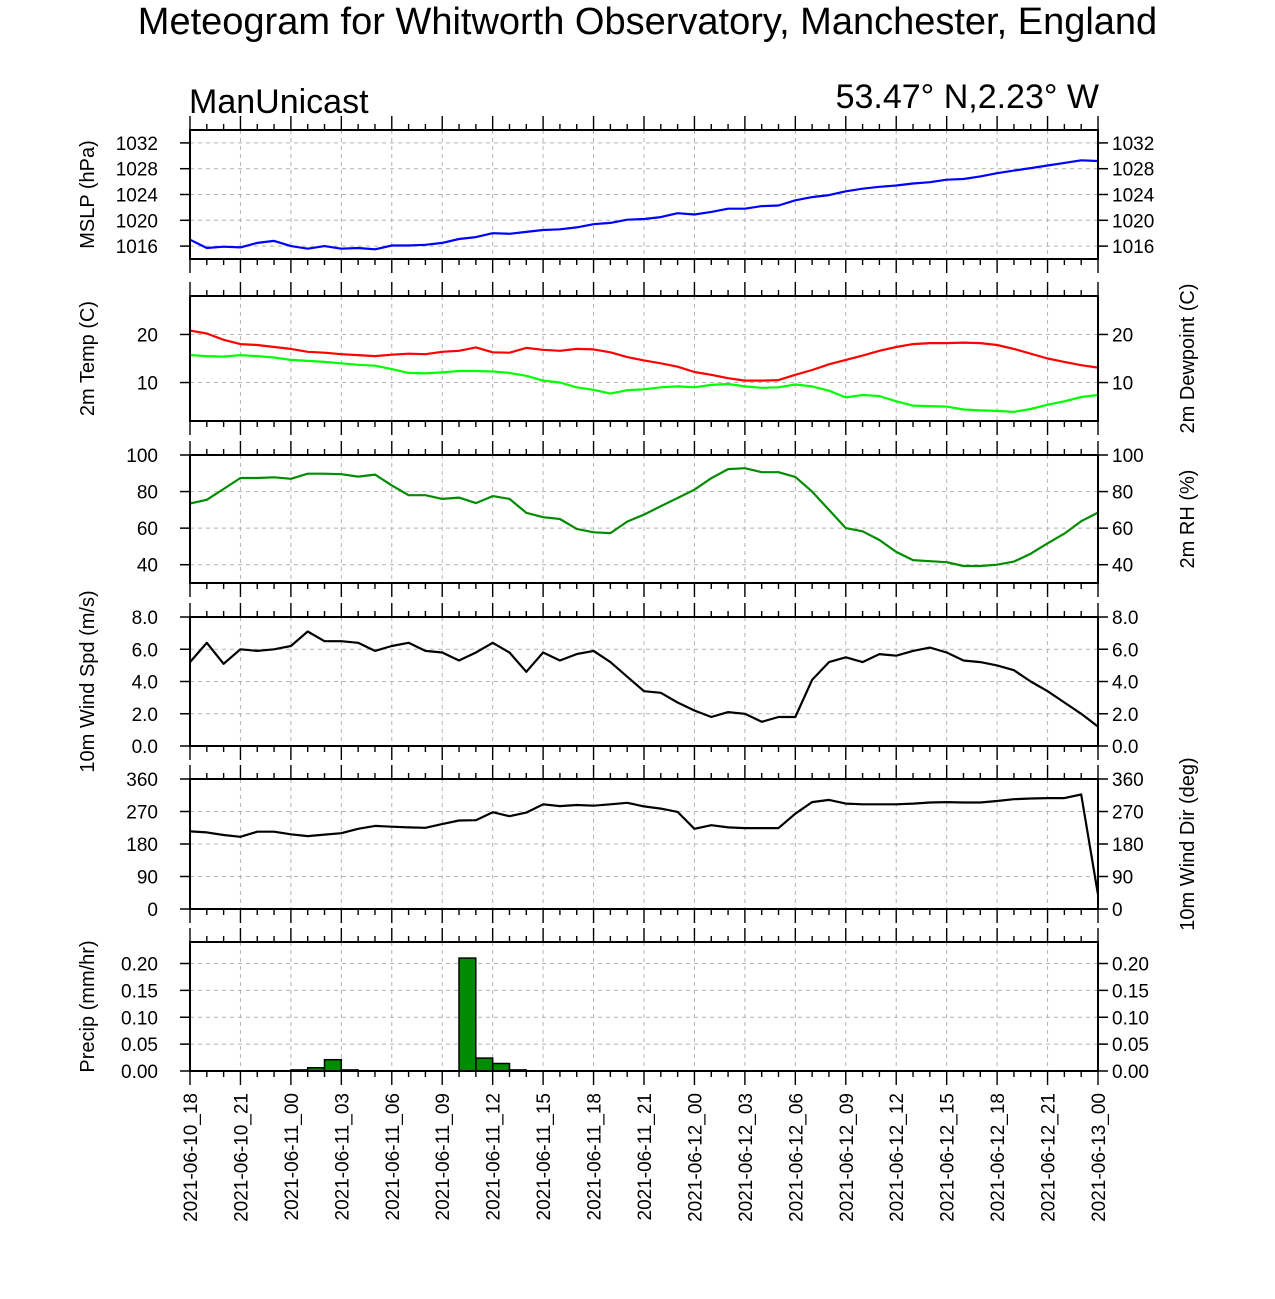 Image resolution: width=1275 pixels, height=1299 pixels. Describe the element at coordinates (191, 1157) in the screenshot. I see `x-tick-label: 2021-06-10_18` at that location.